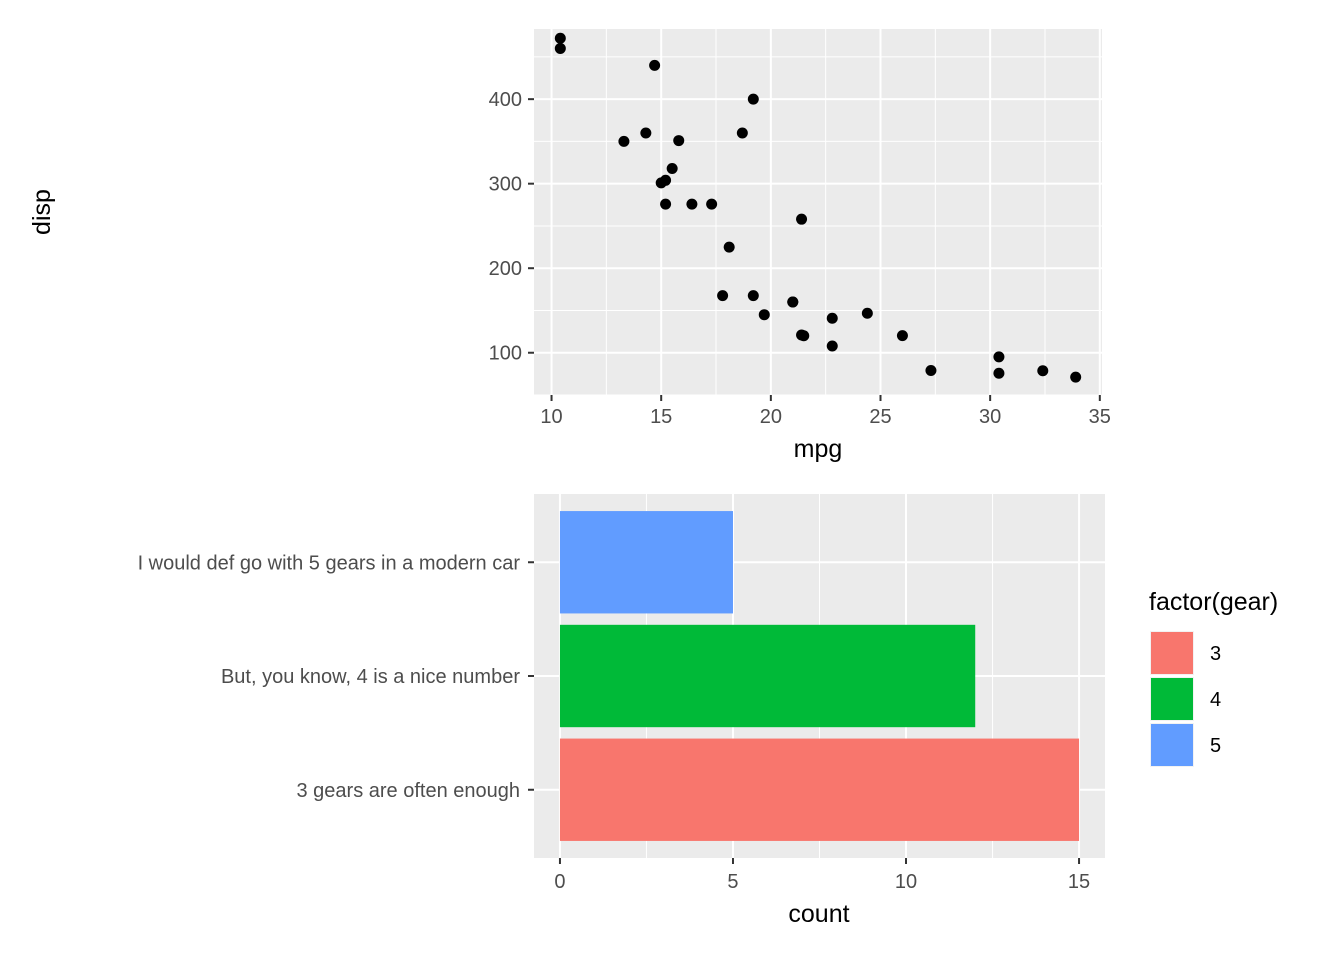  What do you see at coordinates (505, 354) in the screenshot?
I see `scatter-y-tick-label: 100` at bounding box center [505, 354].